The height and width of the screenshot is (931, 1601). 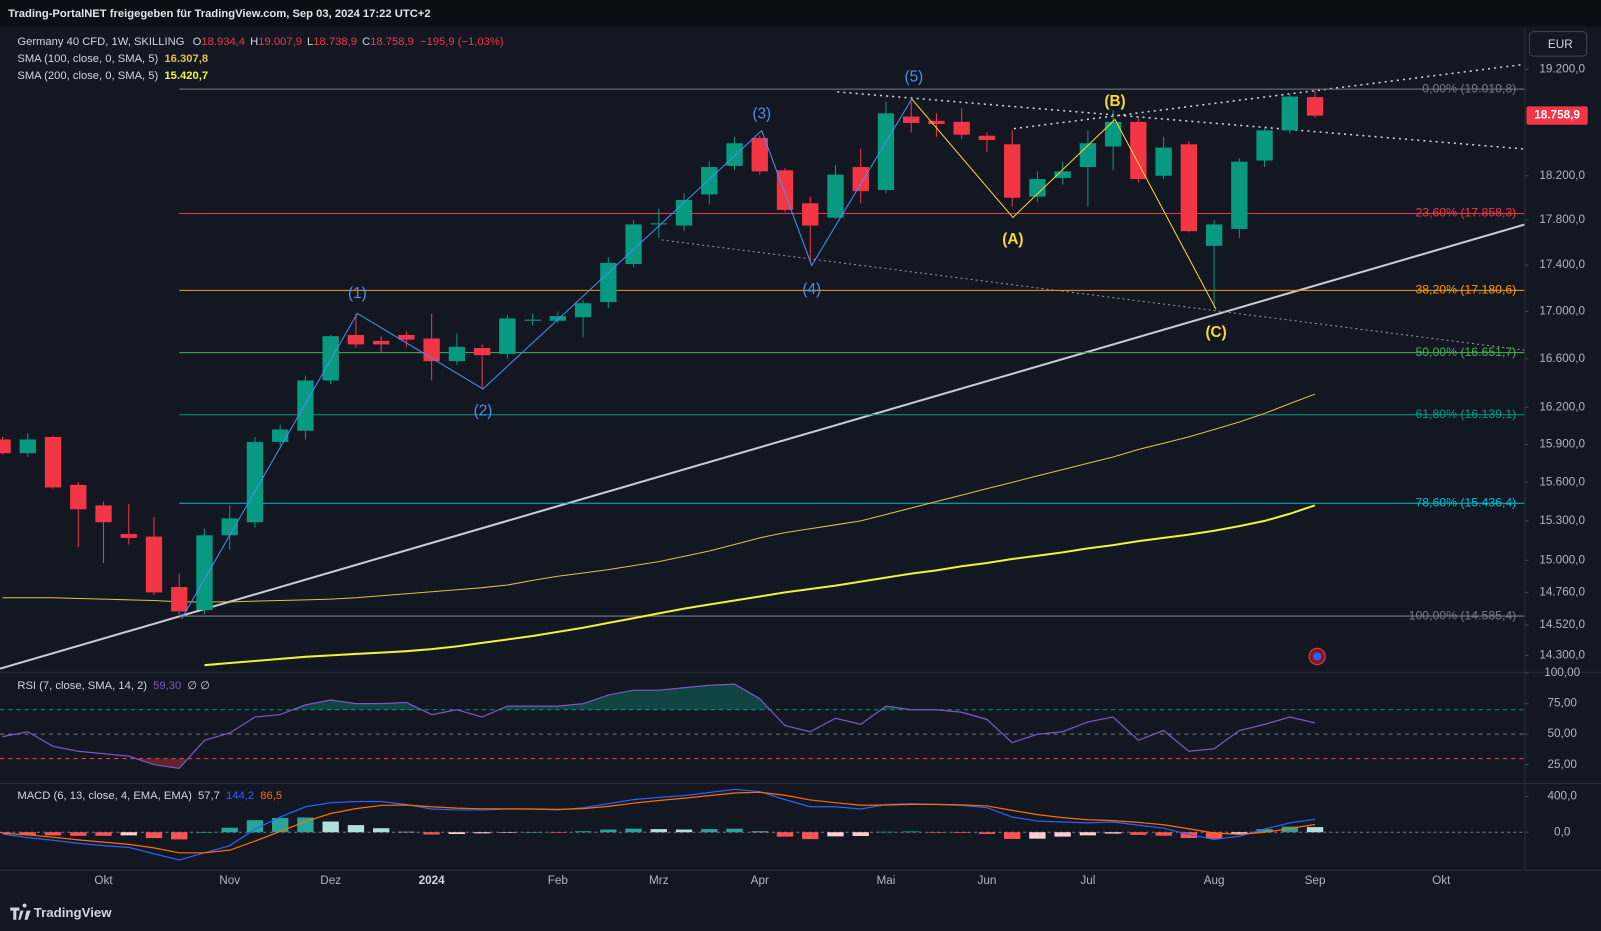 What do you see at coordinates (366, 42) in the screenshot?
I see `legend-key: C` at bounding box center [366, 42].